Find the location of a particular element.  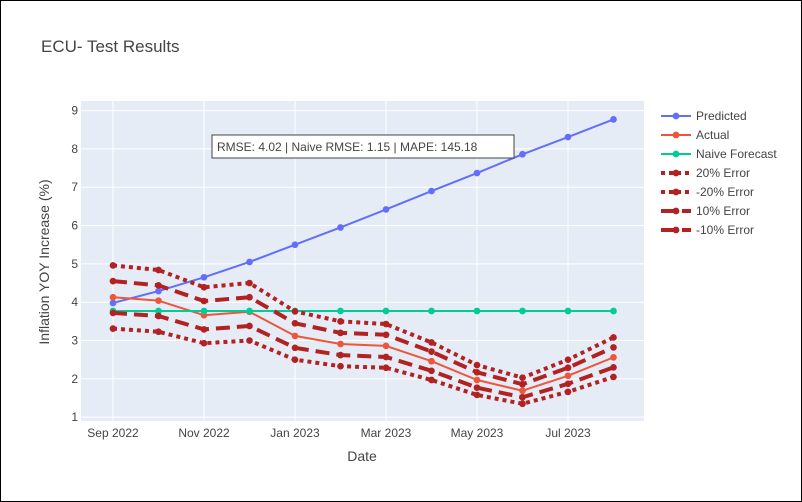

series-10pct-error is located at coordinates (363, 332).